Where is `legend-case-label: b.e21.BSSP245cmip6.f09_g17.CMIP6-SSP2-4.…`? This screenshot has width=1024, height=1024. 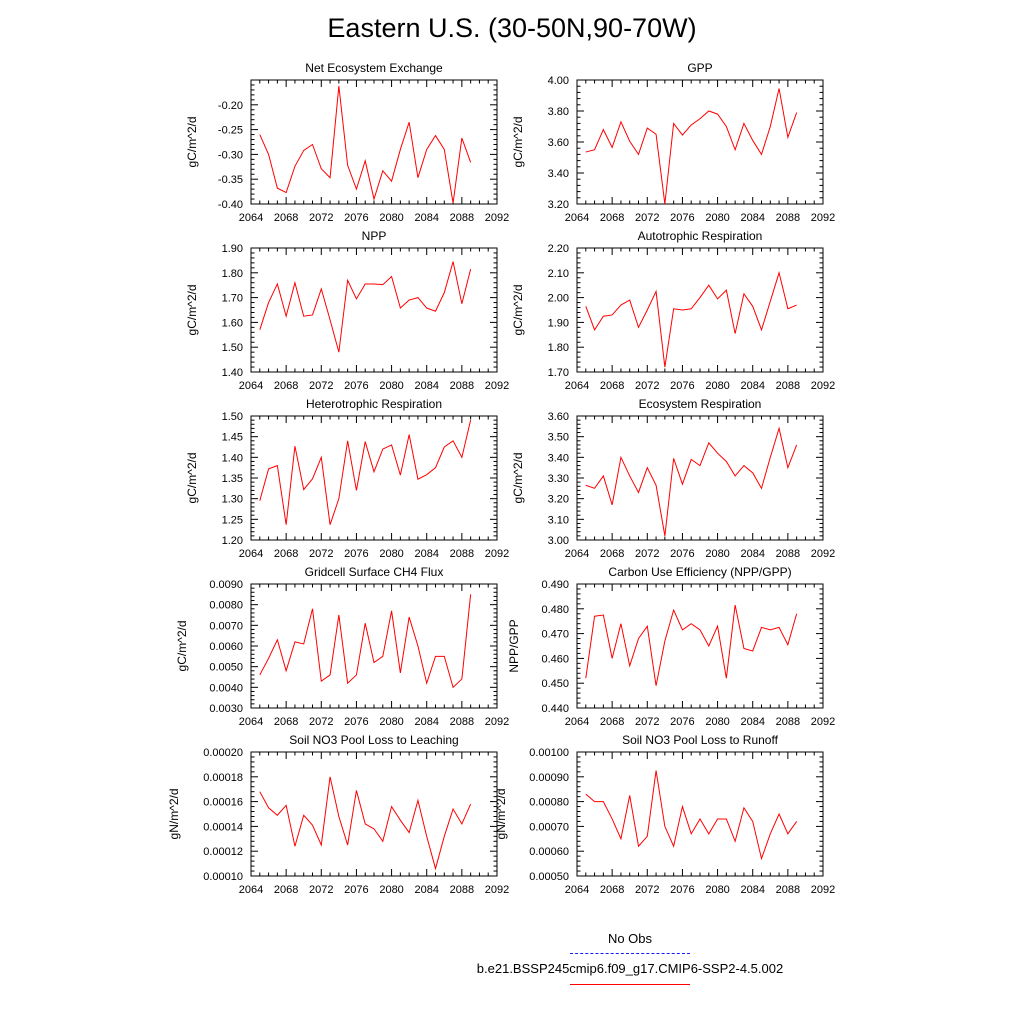
legend-case-label: b.e21.BSSP245cmip6.f09_g17.CMIP6-SSP2-4.… is located at coordinates (630, 968).